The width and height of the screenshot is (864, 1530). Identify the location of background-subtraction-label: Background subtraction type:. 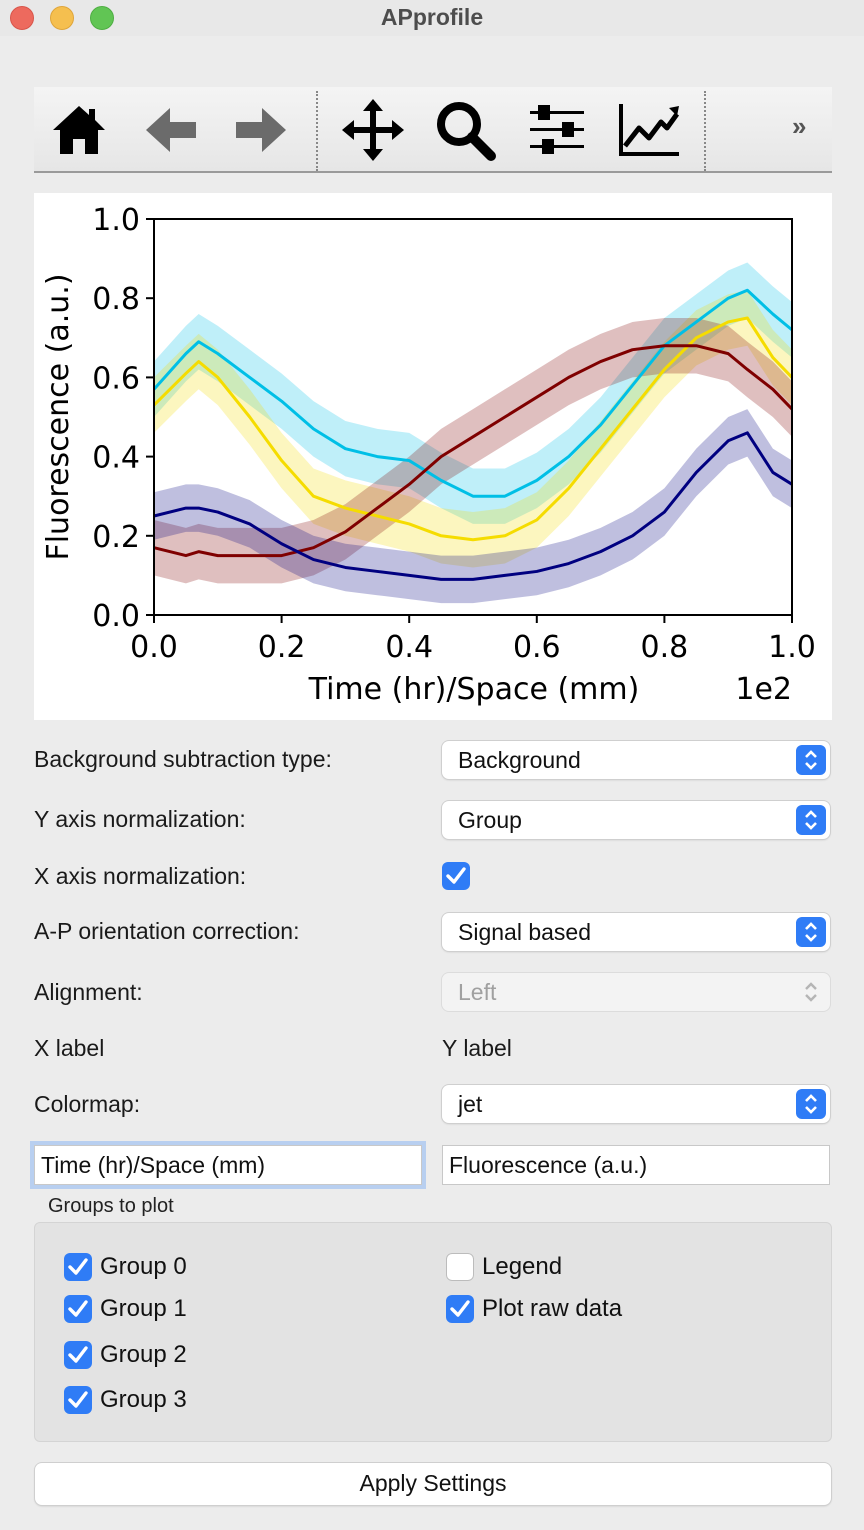
(183, 759).